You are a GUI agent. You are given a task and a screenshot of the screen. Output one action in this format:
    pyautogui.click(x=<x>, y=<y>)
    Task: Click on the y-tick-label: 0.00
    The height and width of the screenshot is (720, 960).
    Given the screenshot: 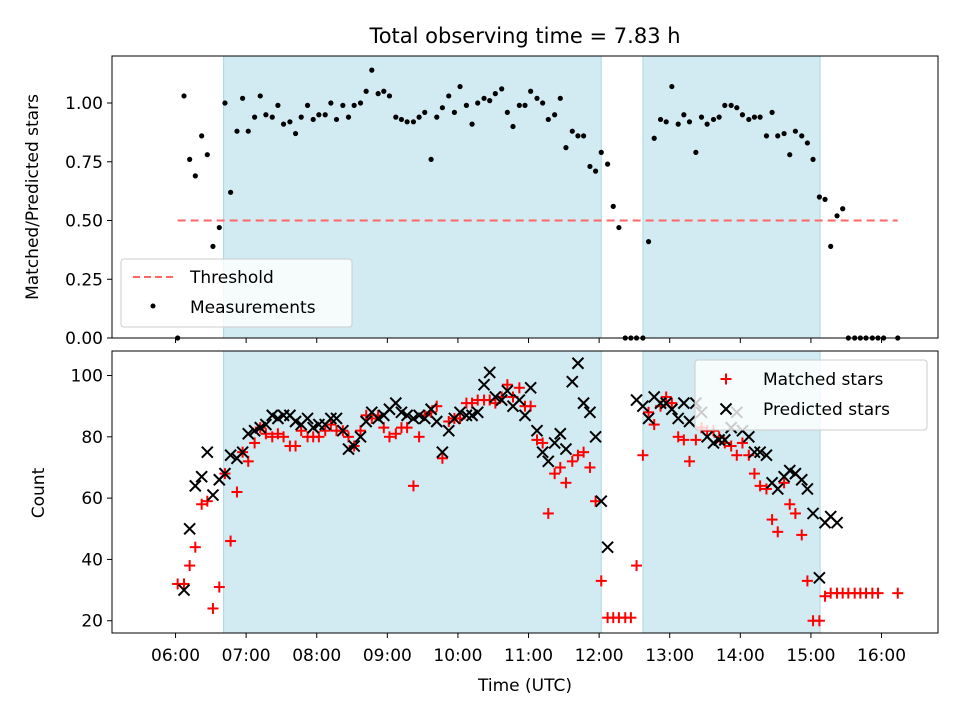 What is the action you would take?
    pyautogui.click(x=84, y=339)
    